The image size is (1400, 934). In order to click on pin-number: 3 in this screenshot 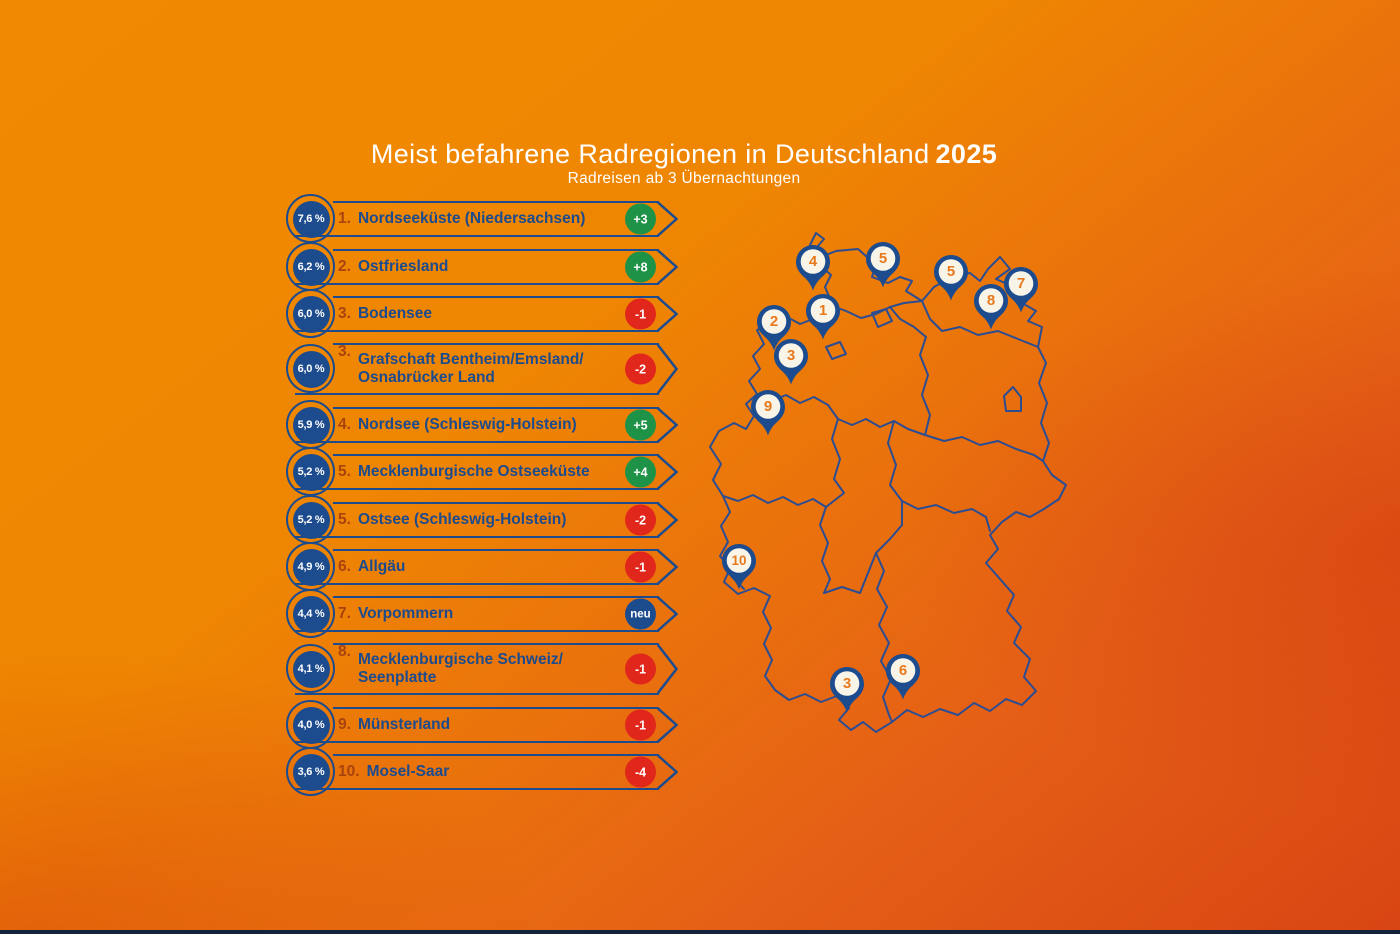, I will do `click(847, 683)`.